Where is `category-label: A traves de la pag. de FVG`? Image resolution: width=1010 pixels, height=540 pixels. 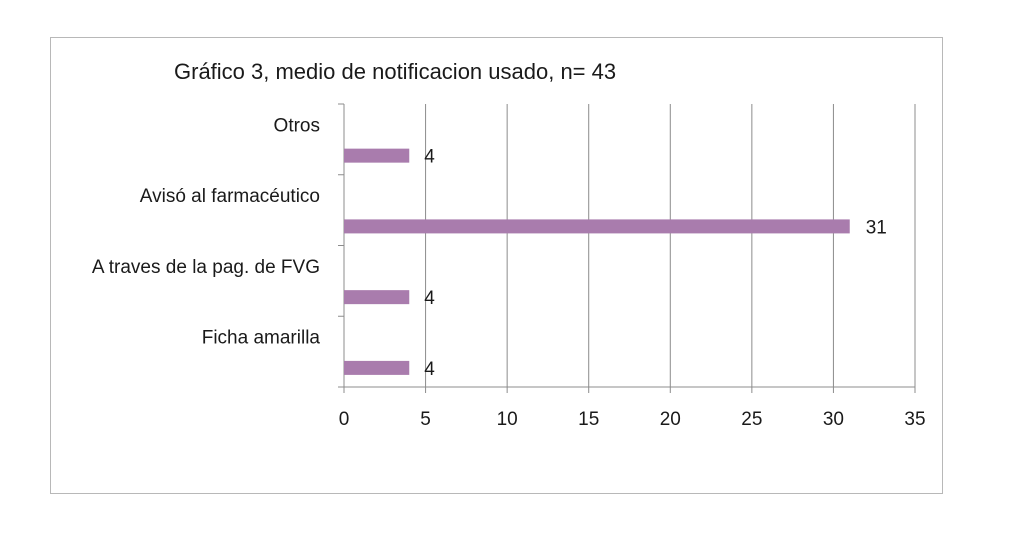
category-label: A traves de la pag. de FVG is located at coordinates (206, 267).